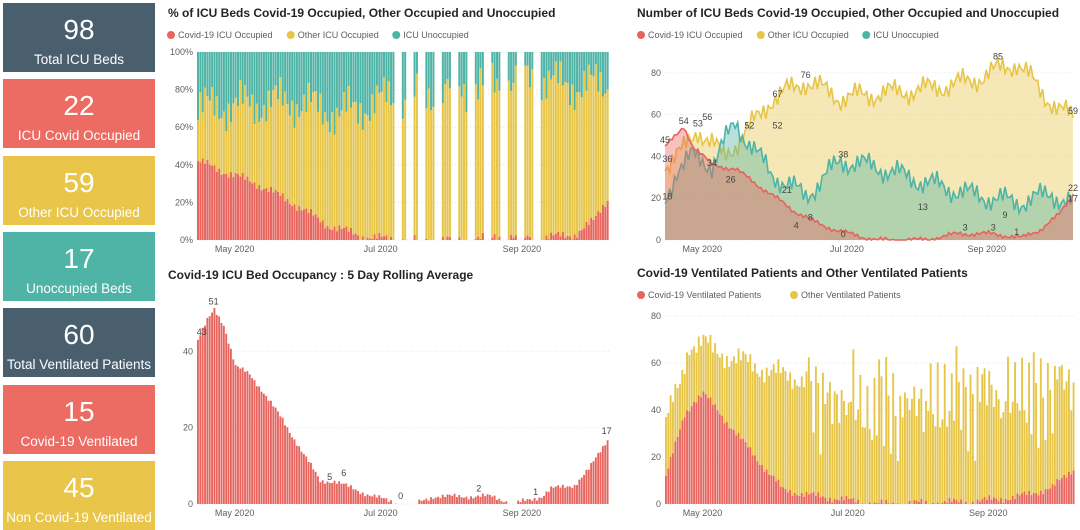  I want to click on data-label: 52, so click(749, 125).